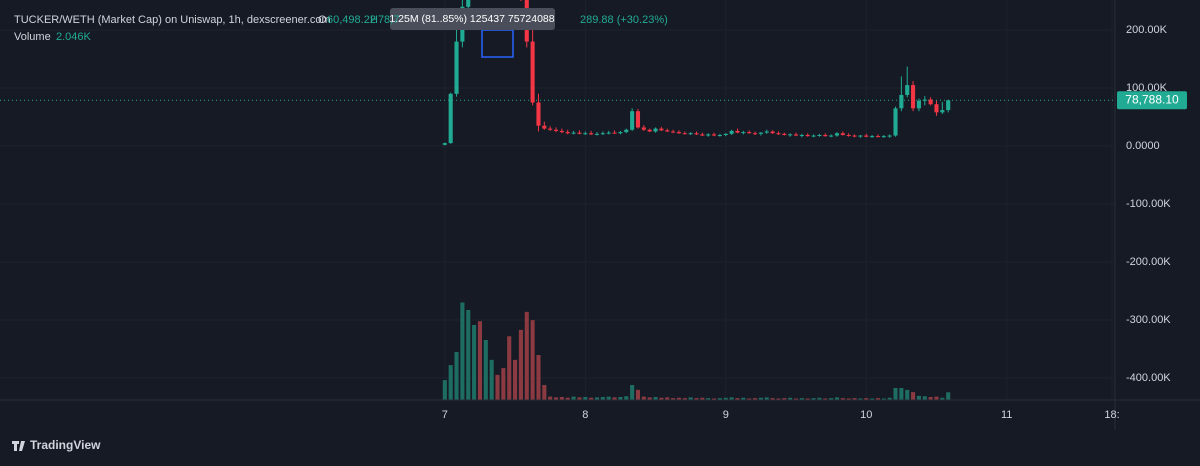 This screenshot has width=1200, height=466. Describe the element at coordinates (32, 37) in the screenshot. I see `legend-volume-label: Volume` at that location.